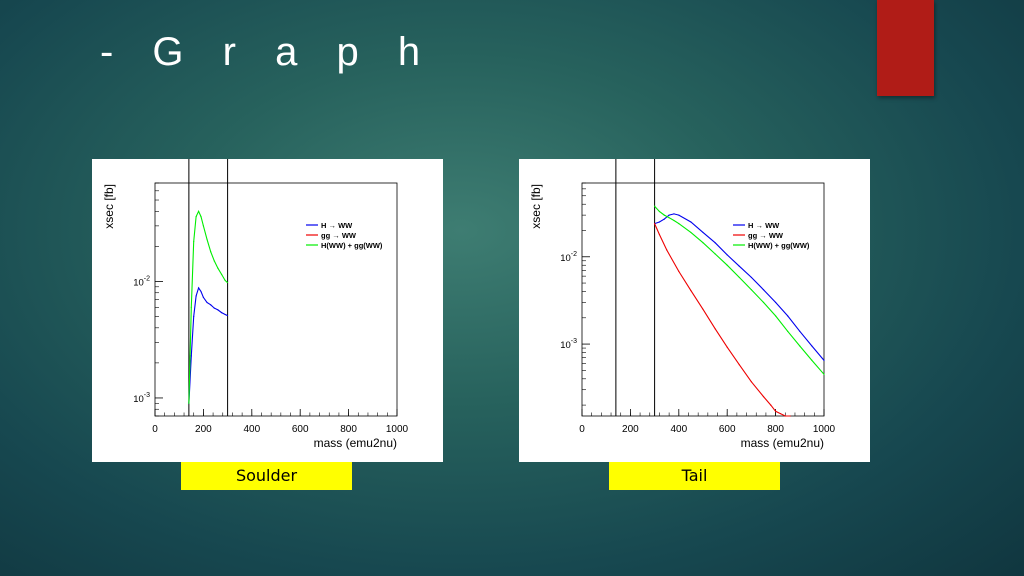  Describe the element at coordinates (147, 395) in the screenshot. I see `y-tick-exponent: -3` at that location.